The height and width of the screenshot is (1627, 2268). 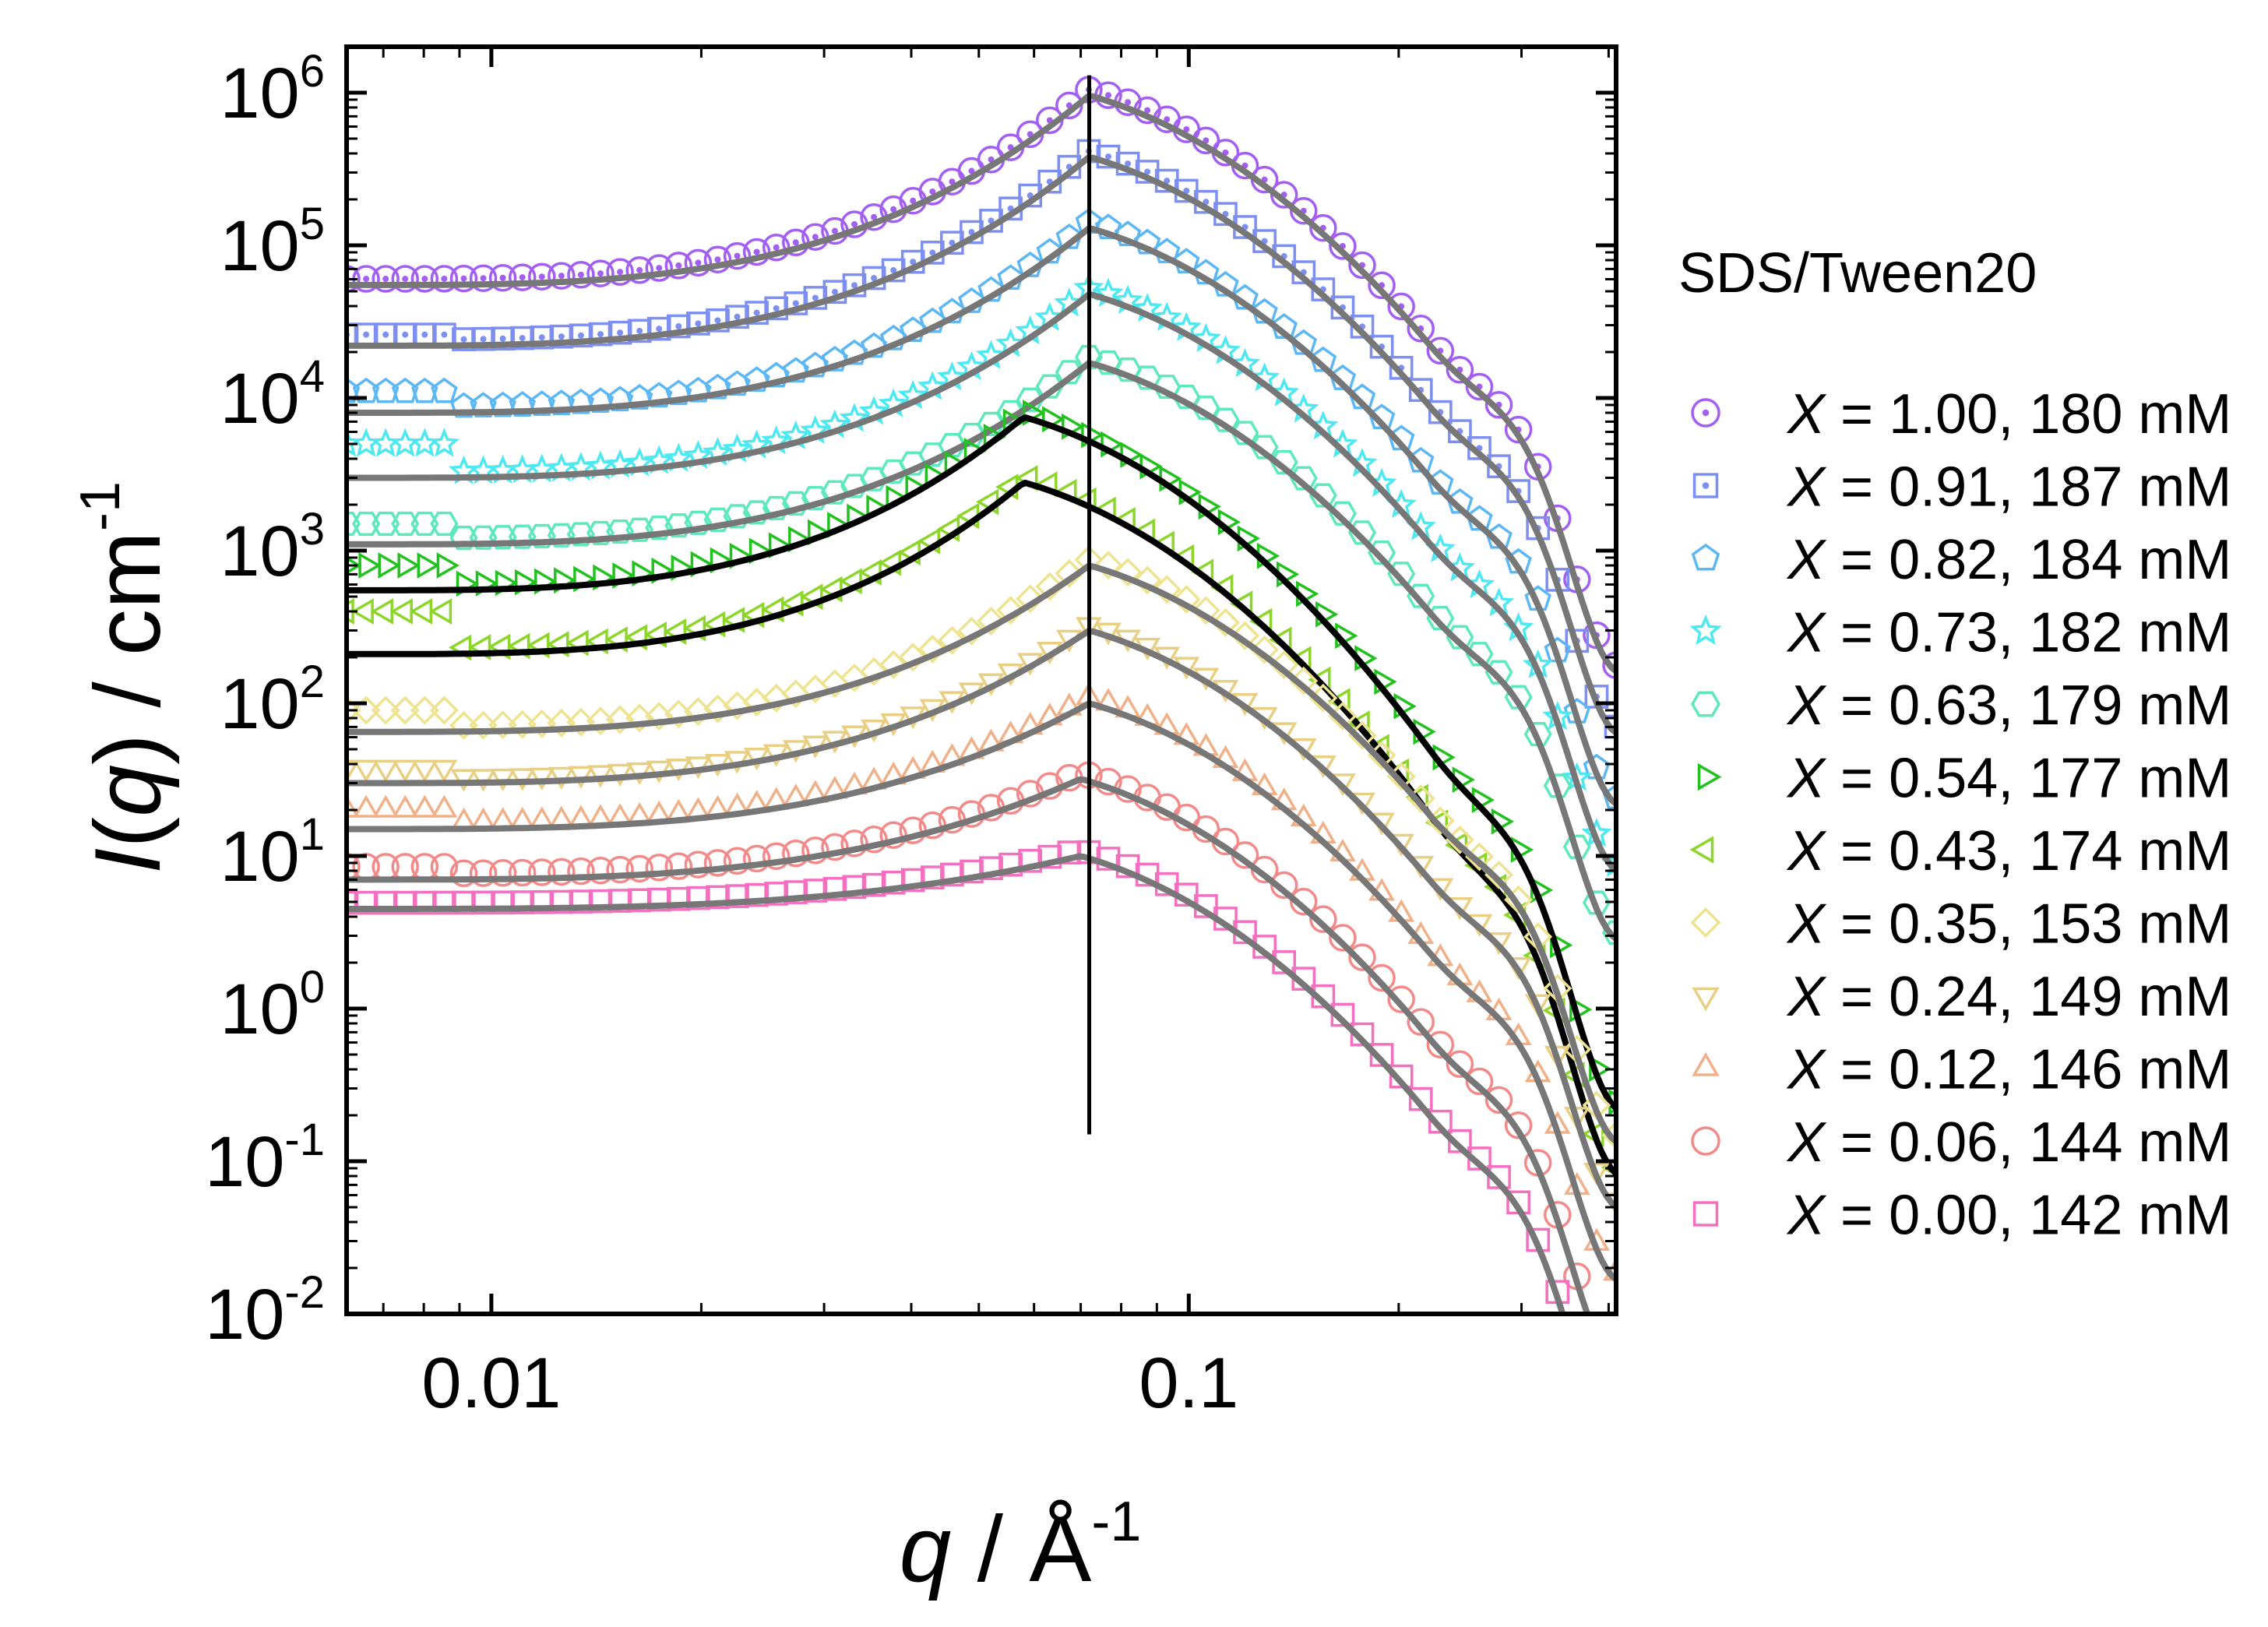 What do you see at coordinates (272, 394) in the screenshot?
I see `y-tick-label: 10⁴` at bounding box center [272, 394].